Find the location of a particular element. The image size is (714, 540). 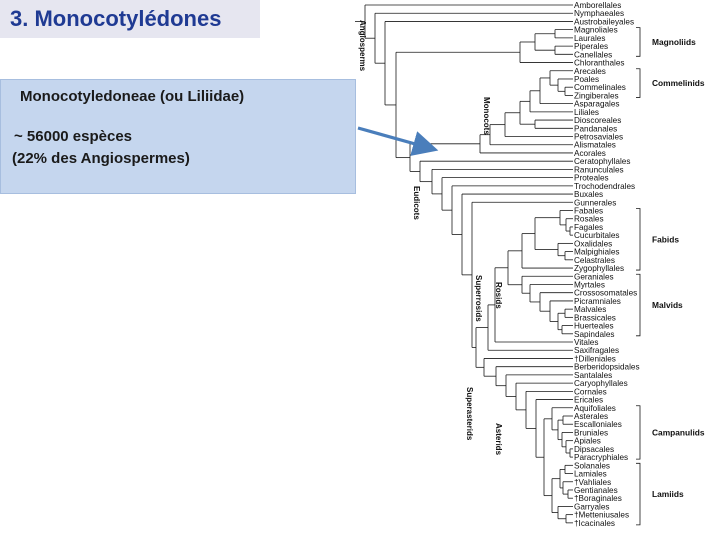

taxon-label: Garryales is located at coordinates (592, 506).